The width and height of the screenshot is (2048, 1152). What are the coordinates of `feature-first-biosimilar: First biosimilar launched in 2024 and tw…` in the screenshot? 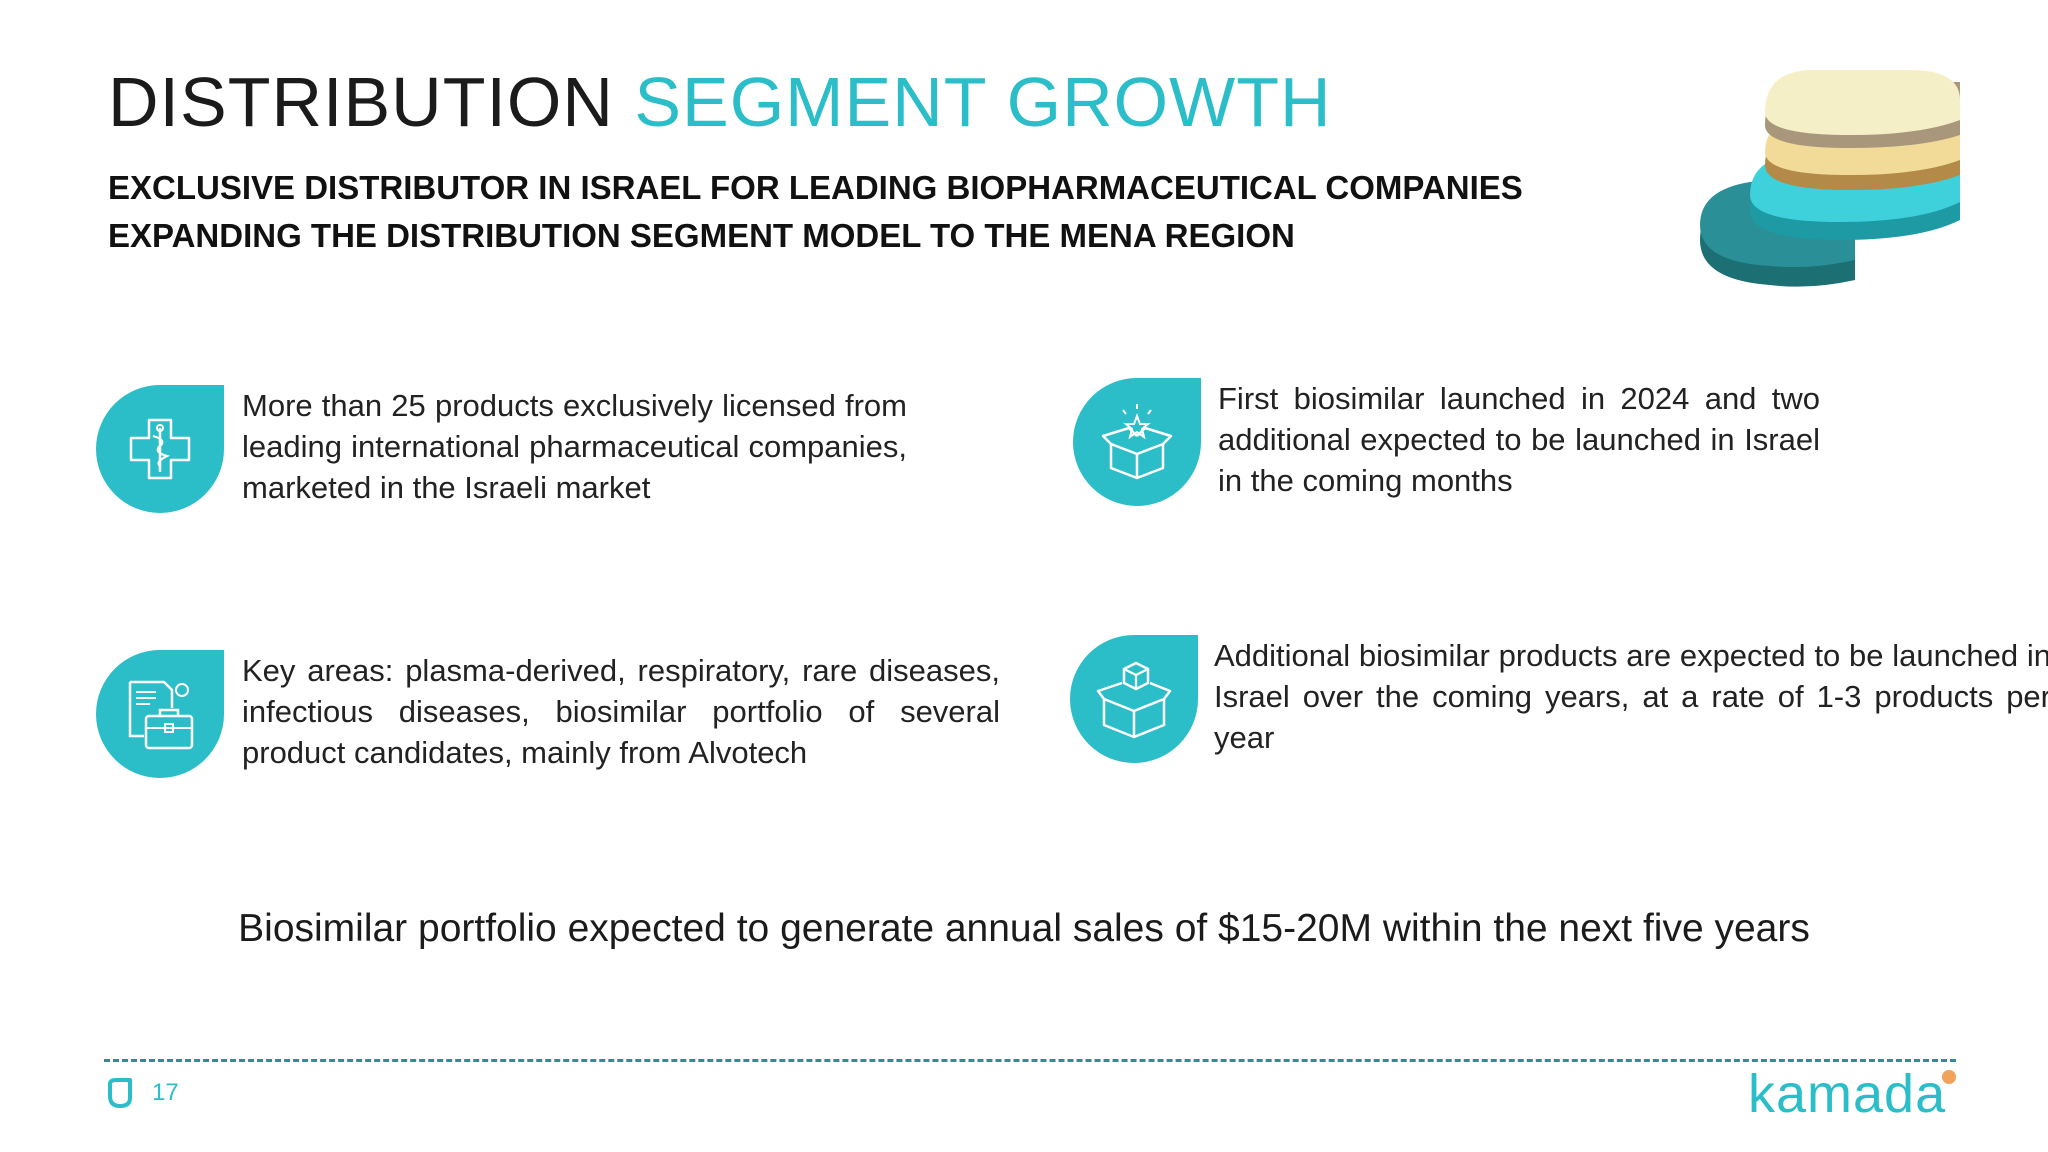 It's located at (1446, 442).